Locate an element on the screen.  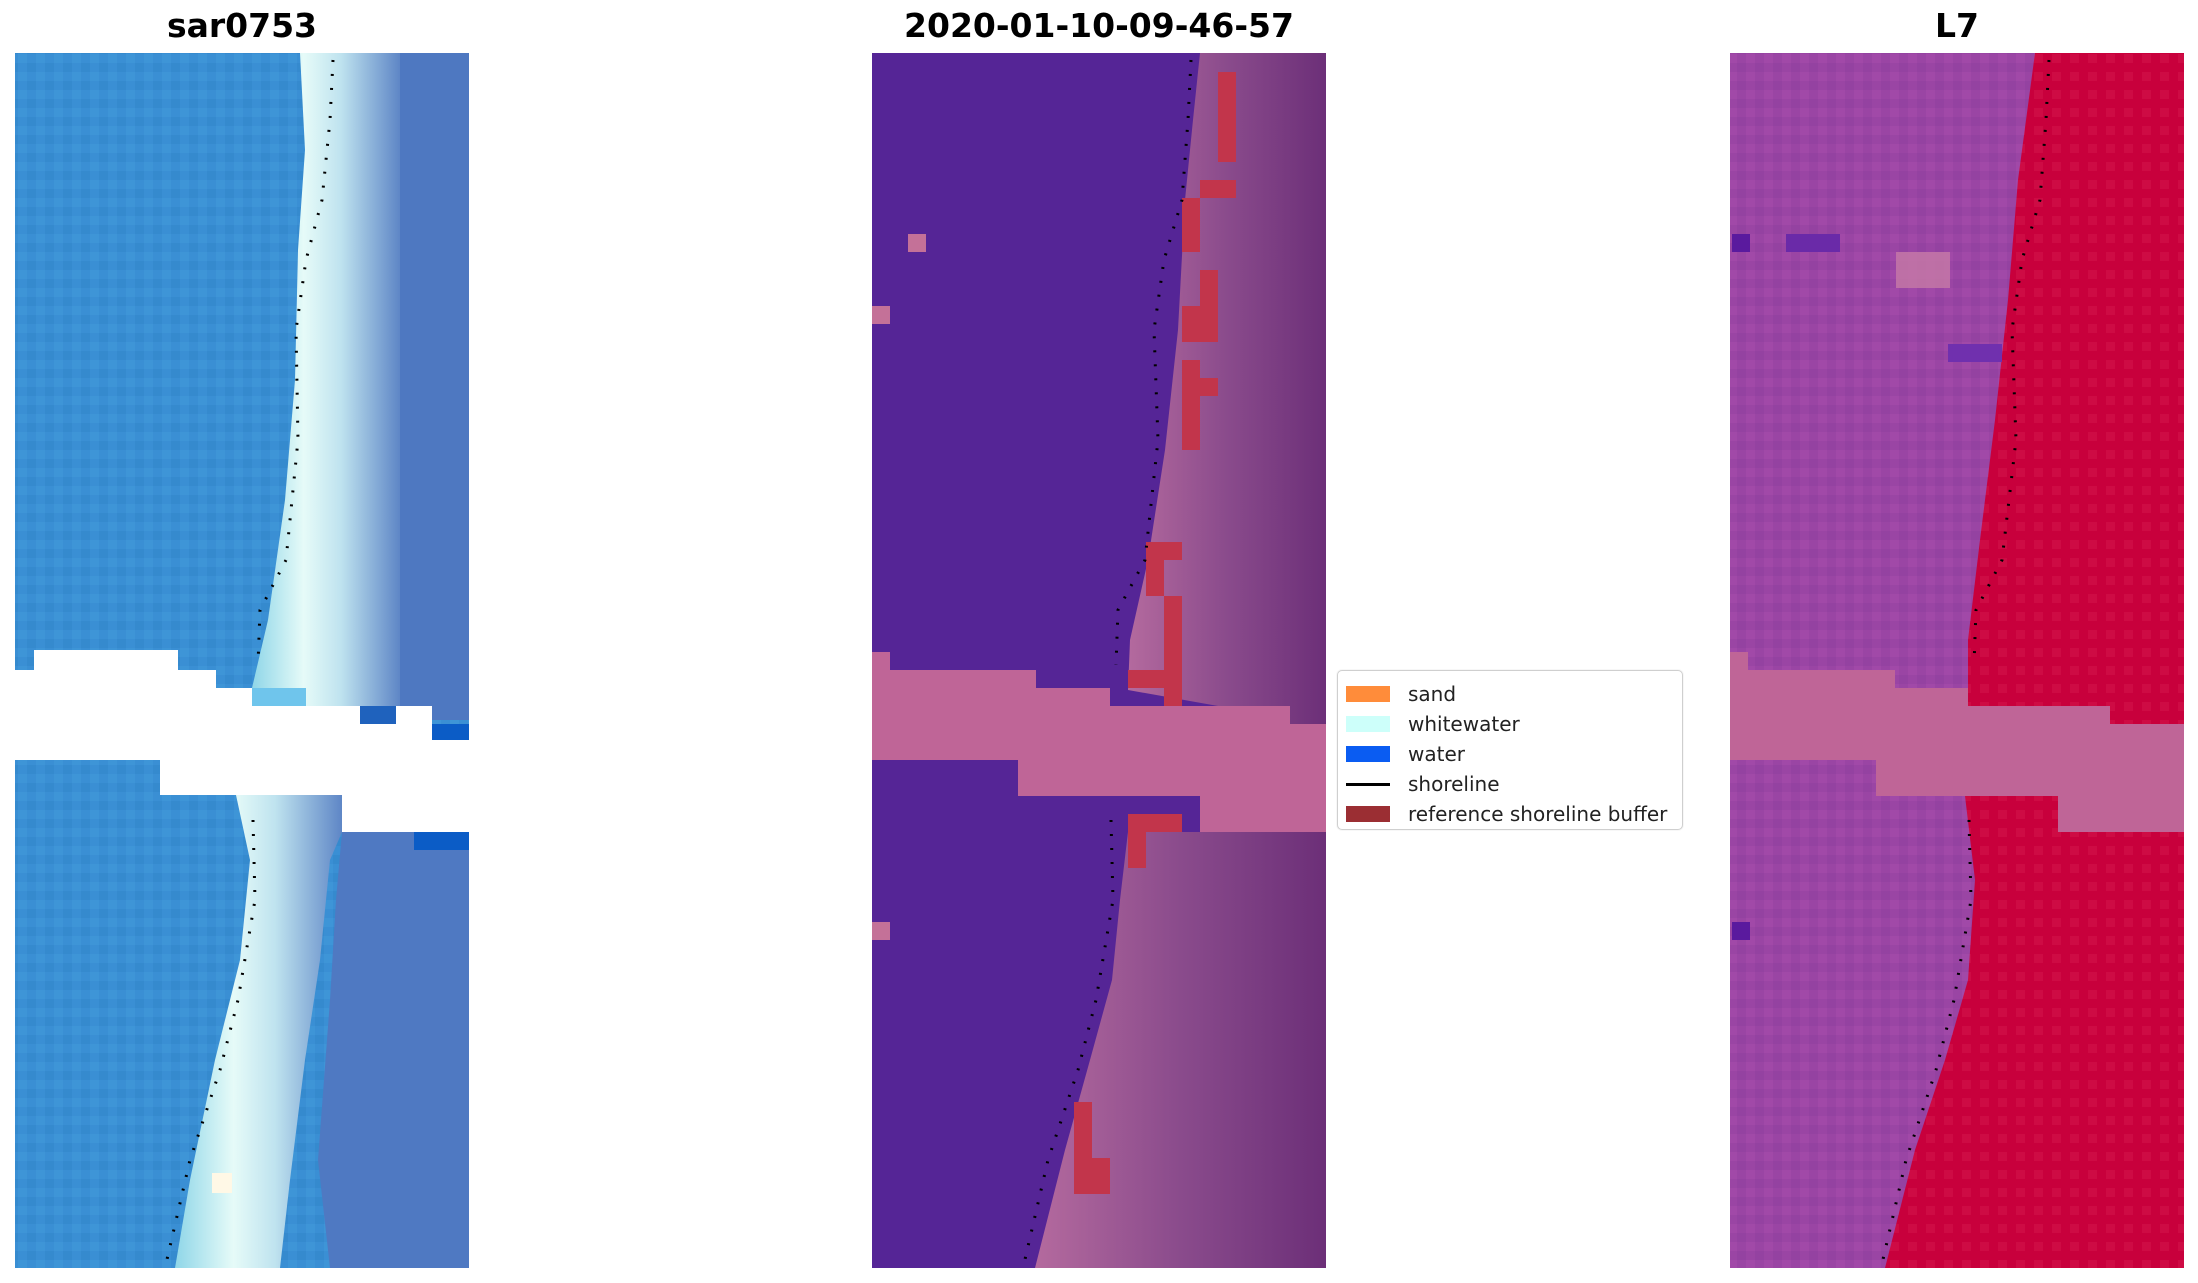
rgb-surf-top is located at coordinates (326, 379).